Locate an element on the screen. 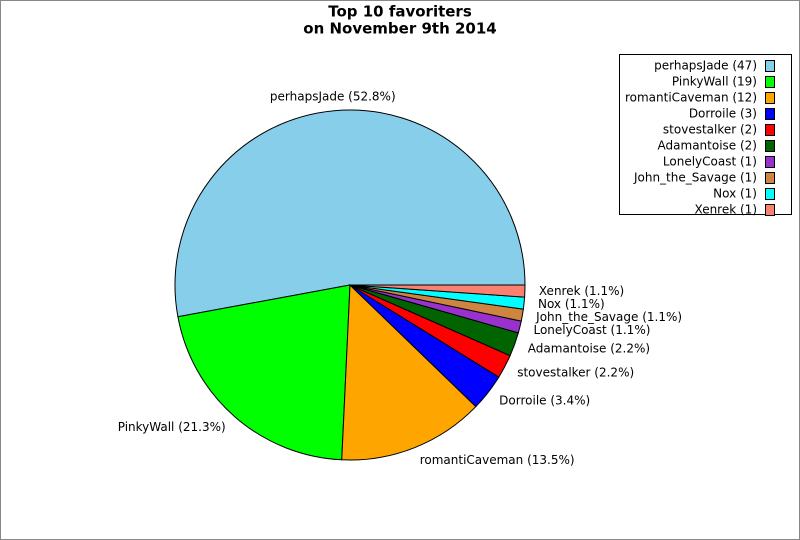 The width and height of the screenshot is (800, 540). legend-label: Xenrek (1) is located at coordinates (726, 210).